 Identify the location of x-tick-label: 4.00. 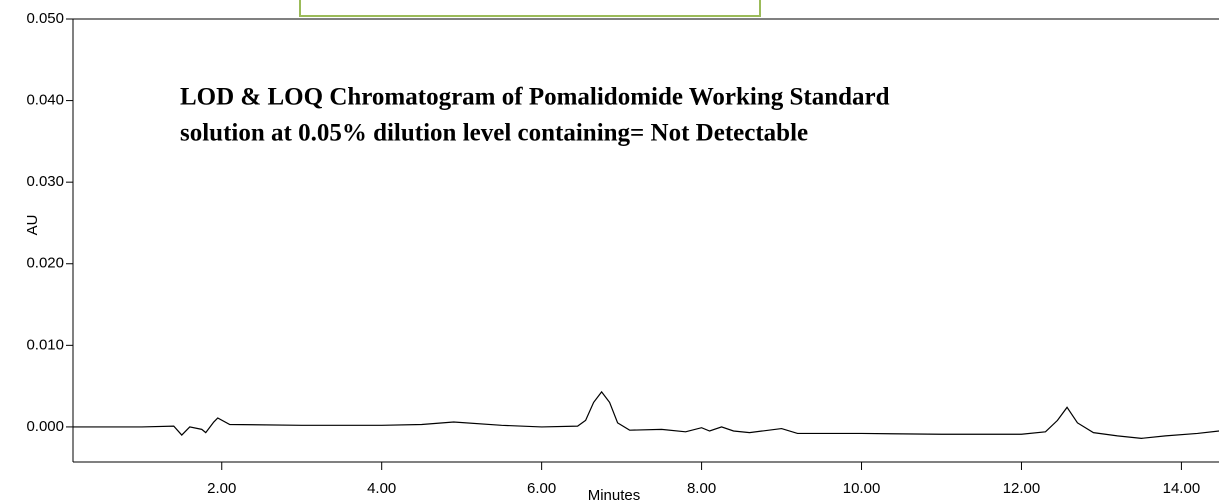
(381, 488).